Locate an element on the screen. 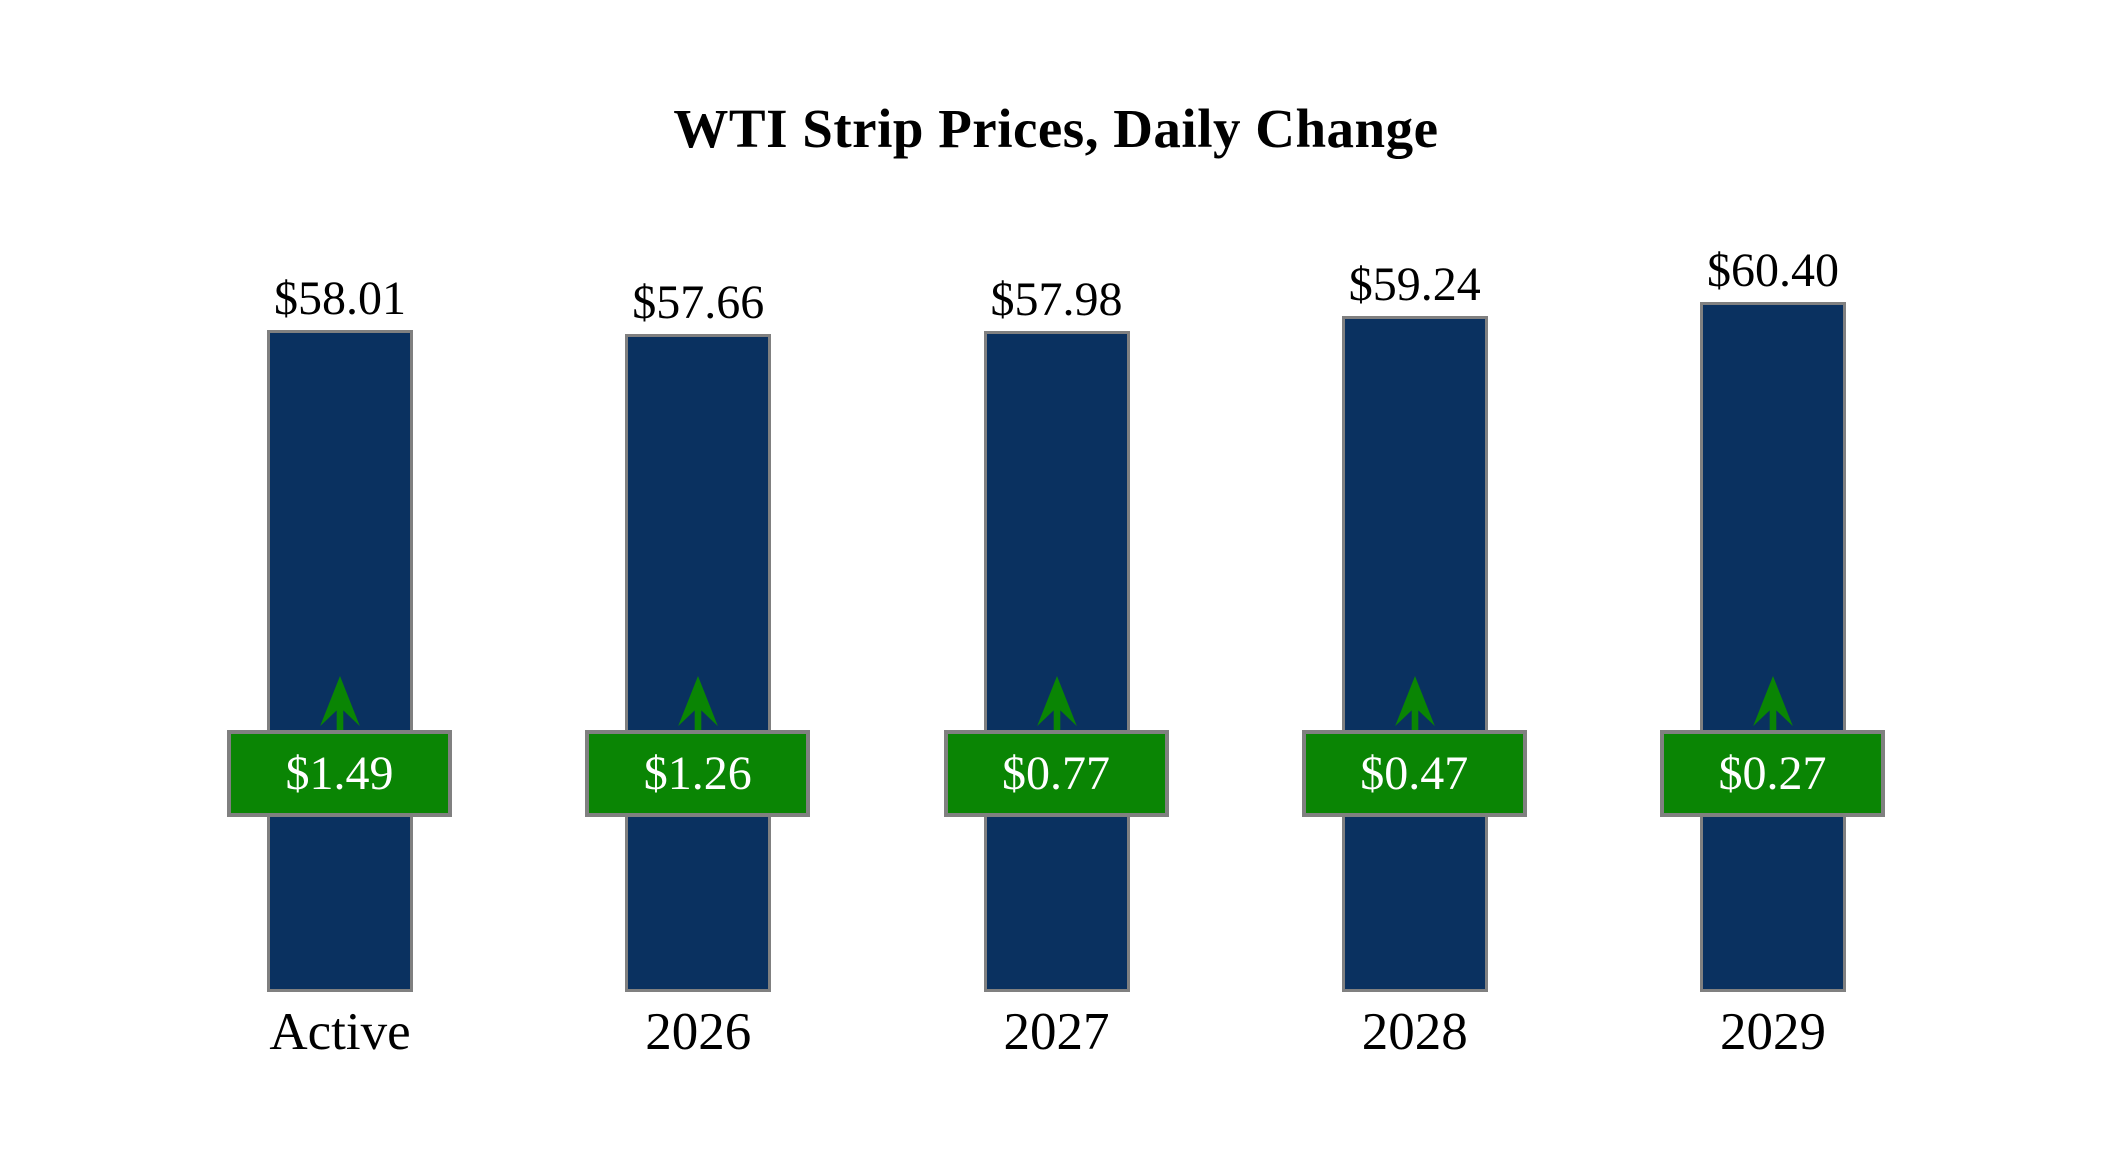  change-value: $0.47 is located at coordinates (1414, 773).